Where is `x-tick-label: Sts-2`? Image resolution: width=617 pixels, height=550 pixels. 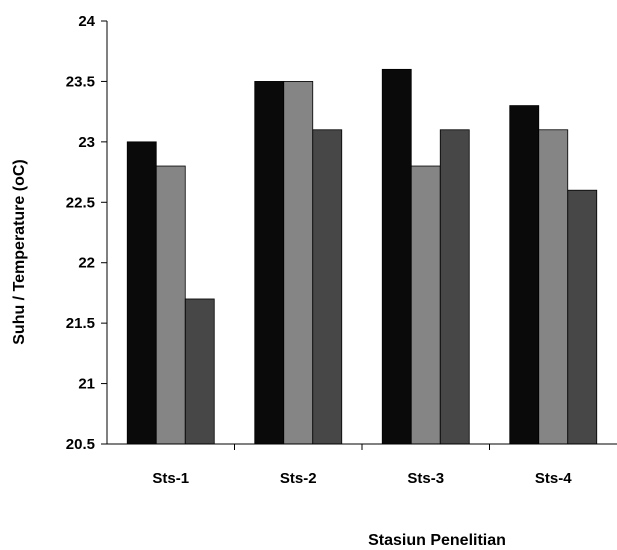 x-tick-label: Sts-2 is located at coordinates (298, 478).